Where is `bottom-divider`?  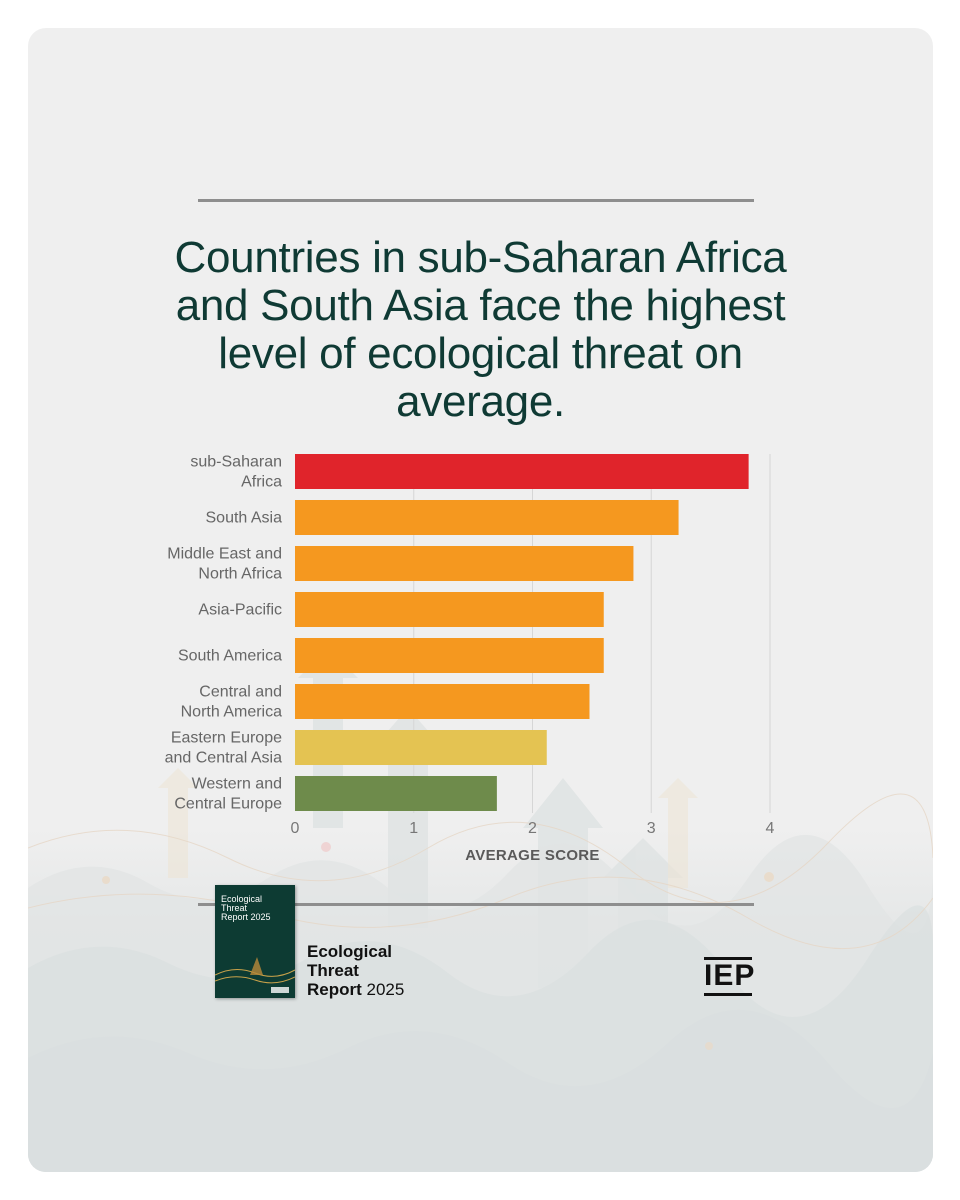 bottom-divider is located at coordinates (476, 904).